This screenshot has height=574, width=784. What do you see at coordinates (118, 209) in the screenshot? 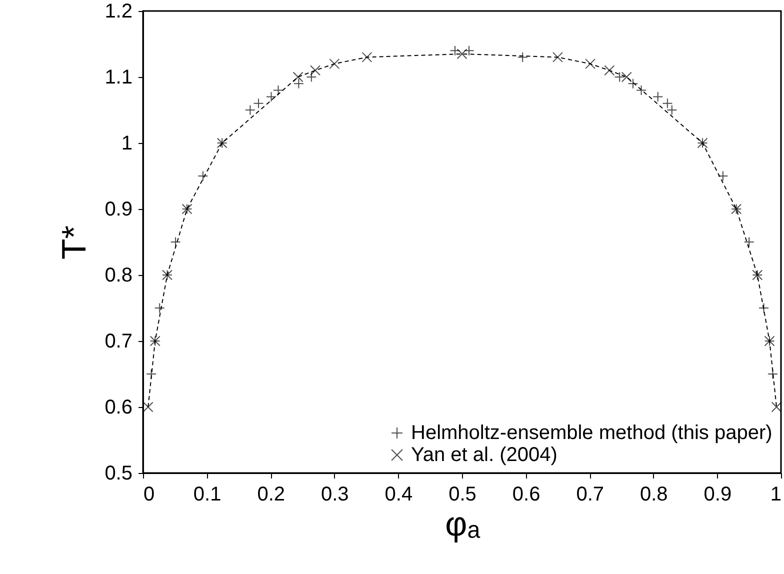
I see `y-tick-label: 0.9` at bounding box center [118, 209].